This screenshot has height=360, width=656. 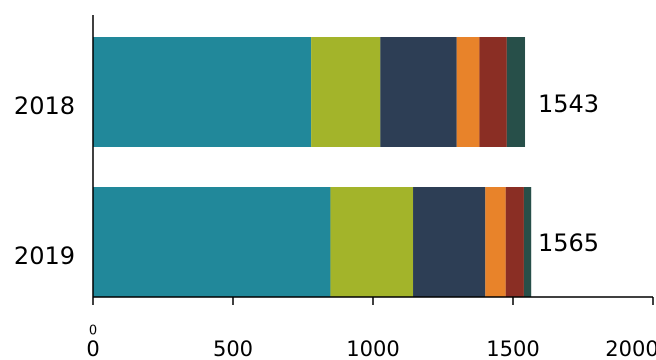 What do you see at coordinates (512, 348) in the screenshot?
I see `x-tick-label: 1500` at bounding box center [512, 348].